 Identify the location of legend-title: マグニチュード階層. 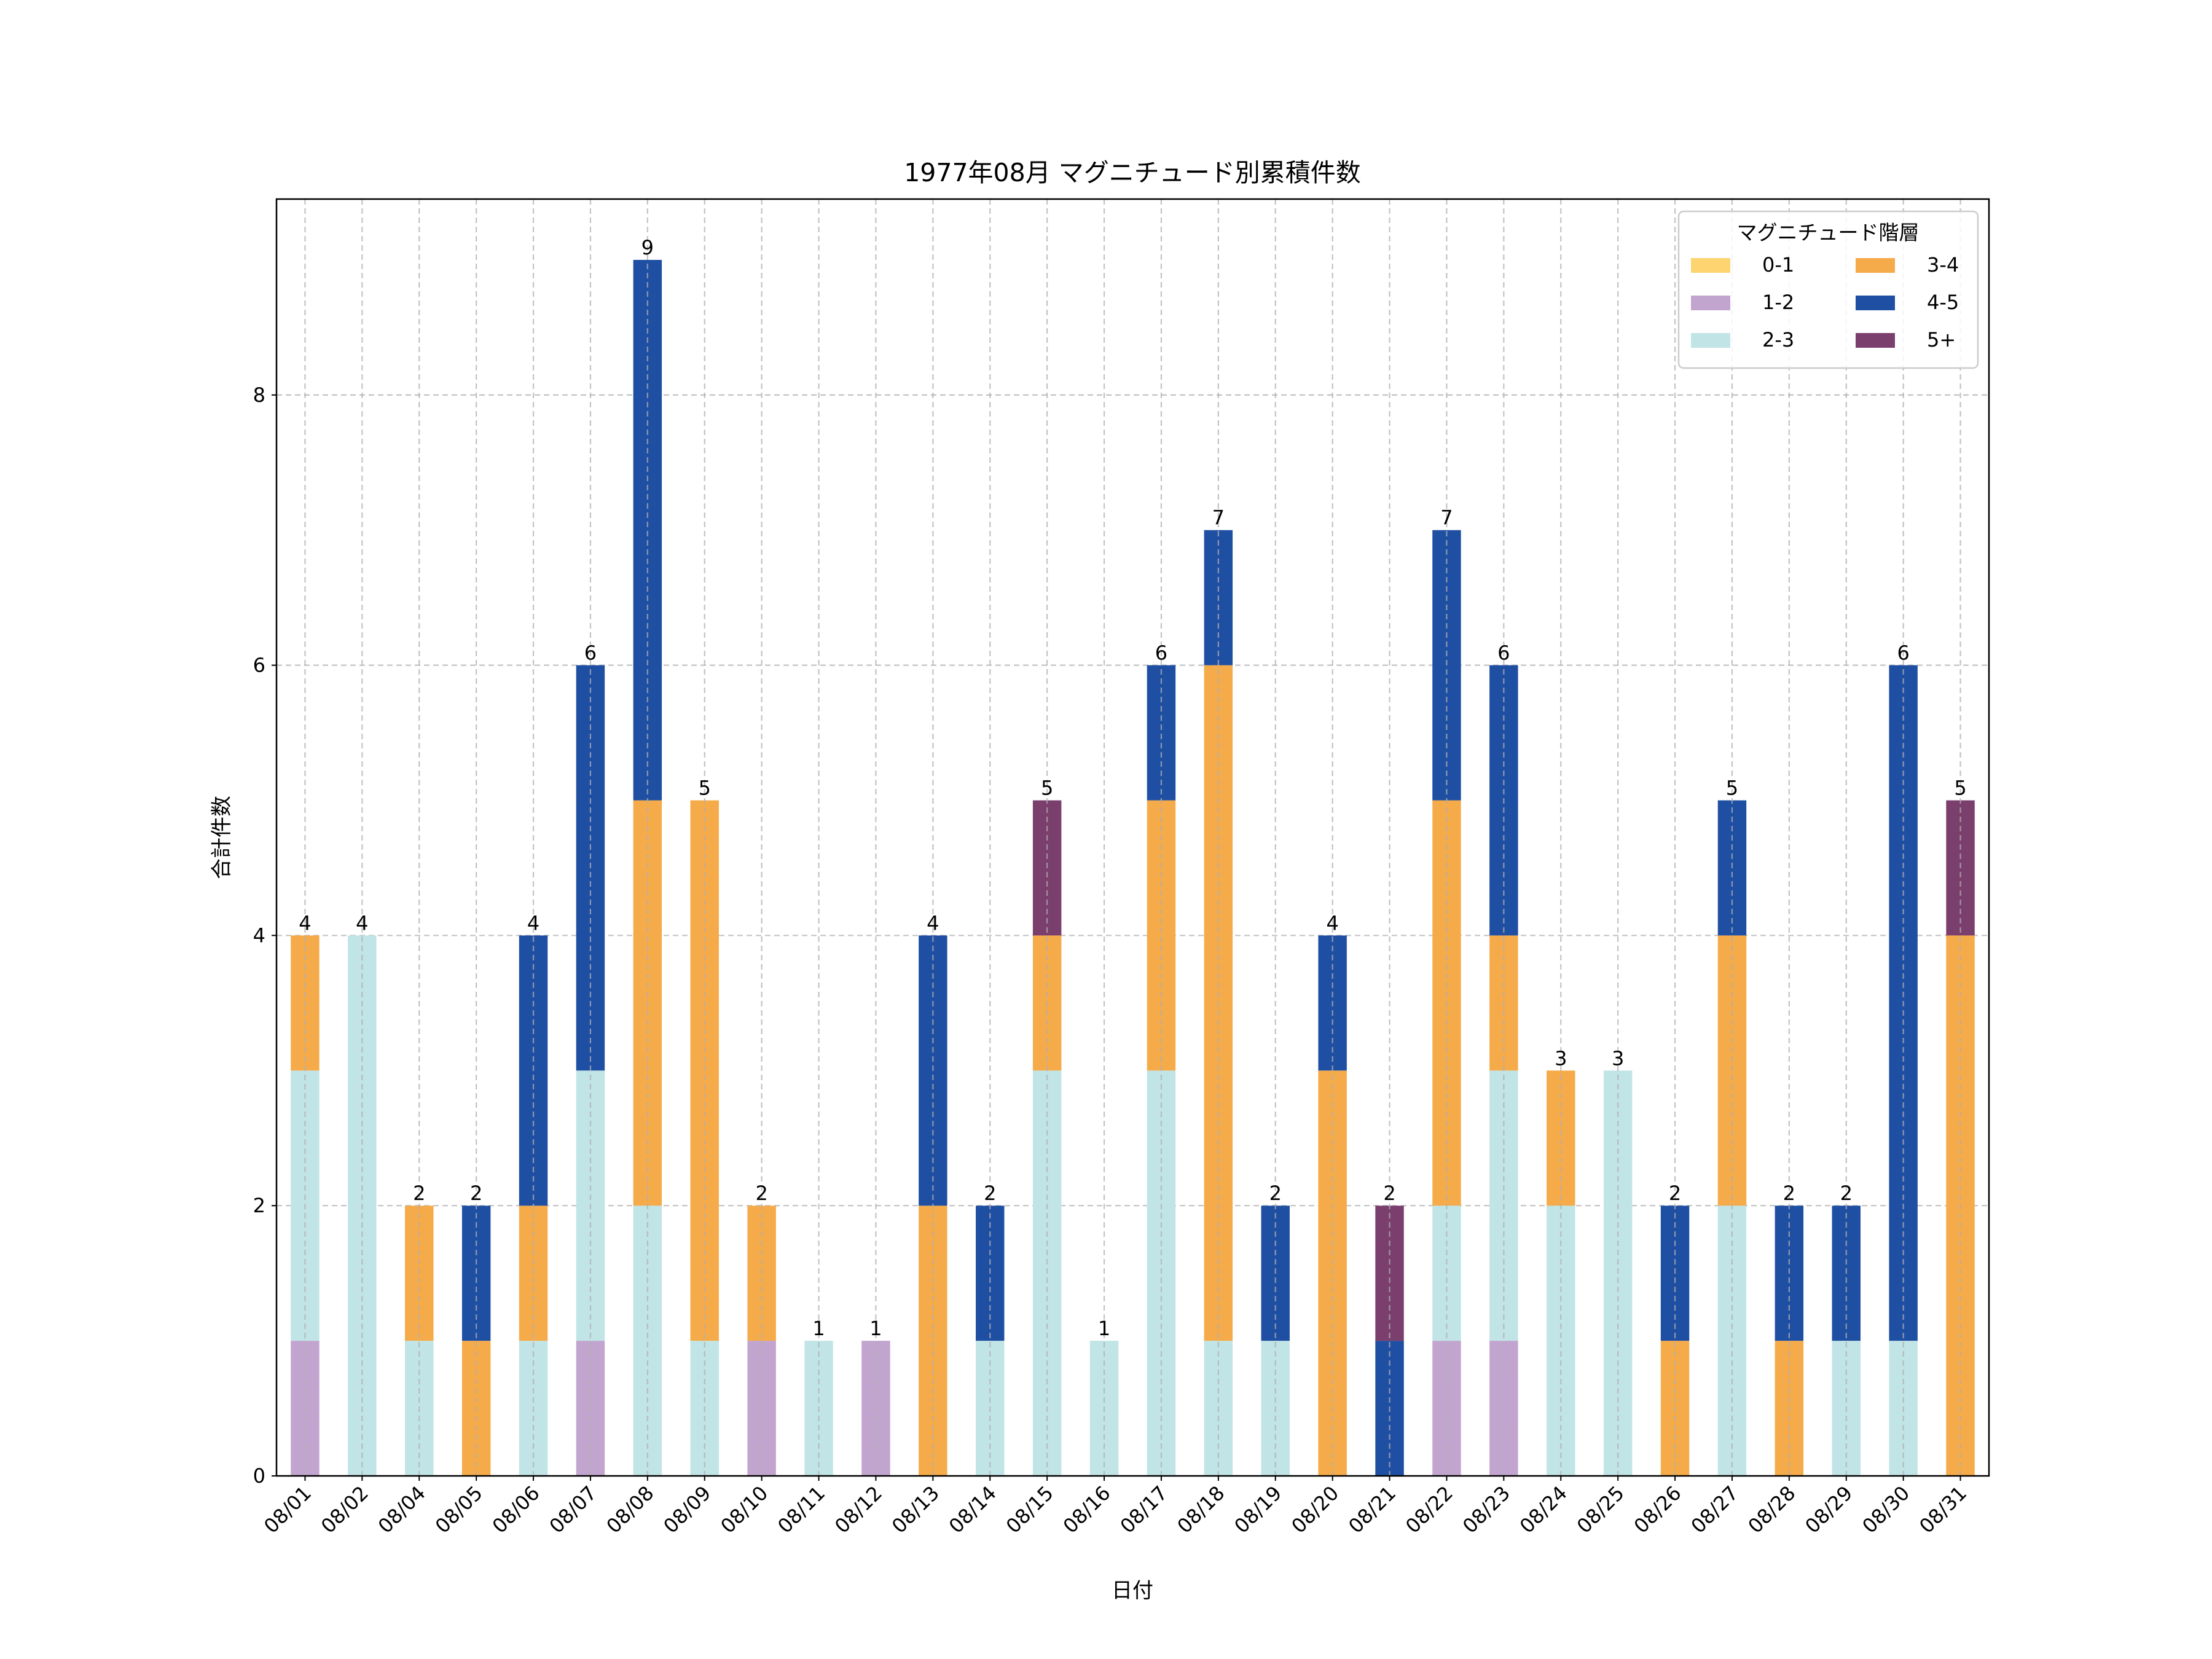
(1828, 233).